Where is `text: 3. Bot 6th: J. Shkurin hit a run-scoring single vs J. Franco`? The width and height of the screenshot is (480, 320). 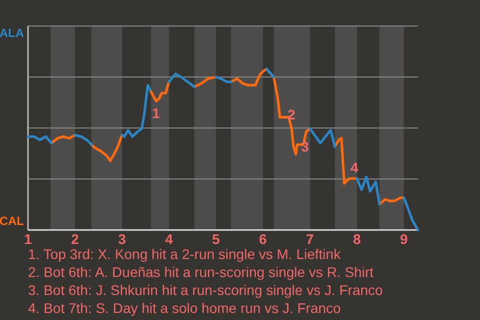 text: 3. Bot 6th: J. Shkurin hit a run-scoring single vs J. Franco is located at coordinates (206, 290).